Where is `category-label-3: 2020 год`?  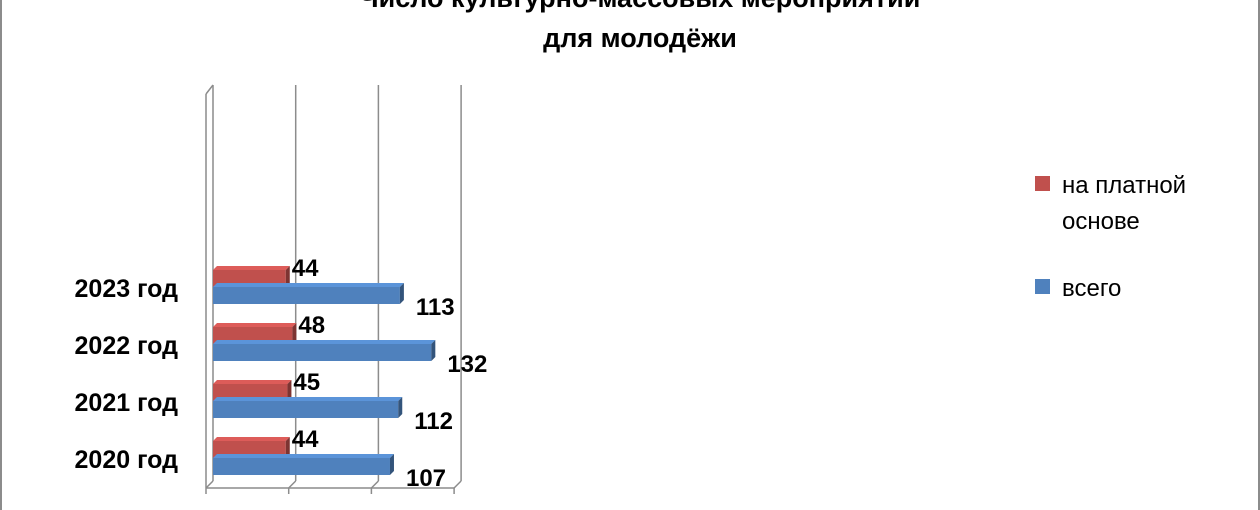
category-label-3: 2020 год is located at coordinates (127, 460).